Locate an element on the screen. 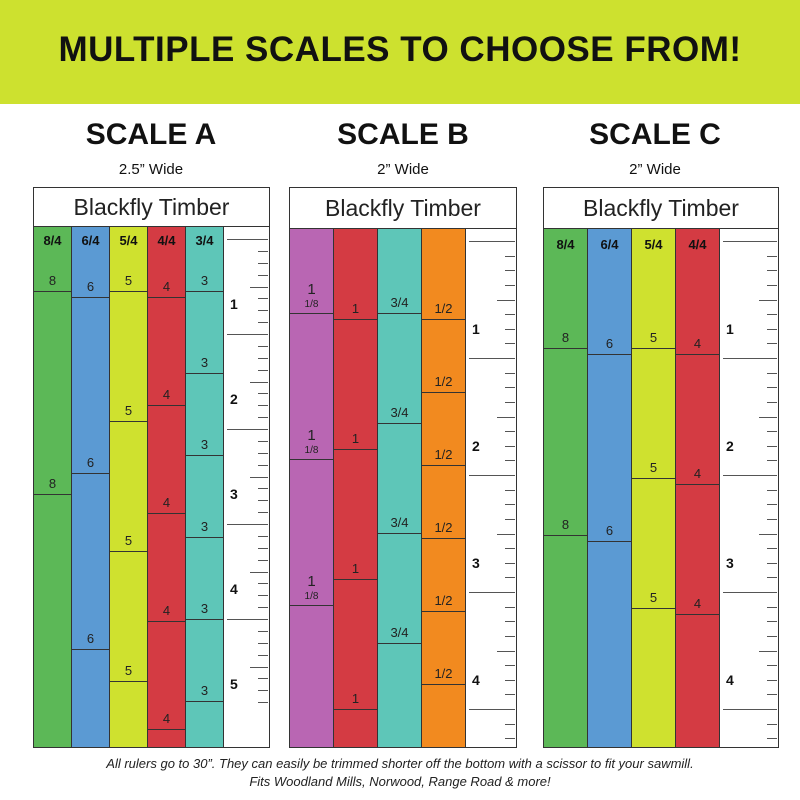 The height and width of the screenshot is (800, 800). mark-label: 1 is located at coordinates (355, 698).